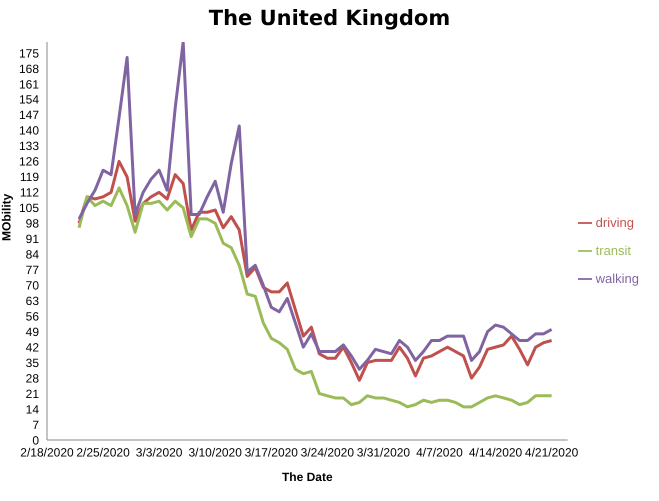 The width and height of the screenshot is (659, 501). What do you see at coordinates (33, 316) in the screenshot?
I see `y-tick-label: 56` at bounding box center [33, 316].